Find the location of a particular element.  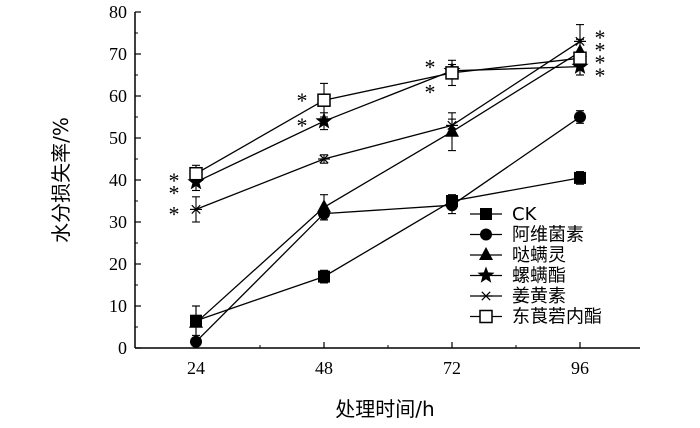

y-tick-label: 80 is located at coordinates (118, 12).